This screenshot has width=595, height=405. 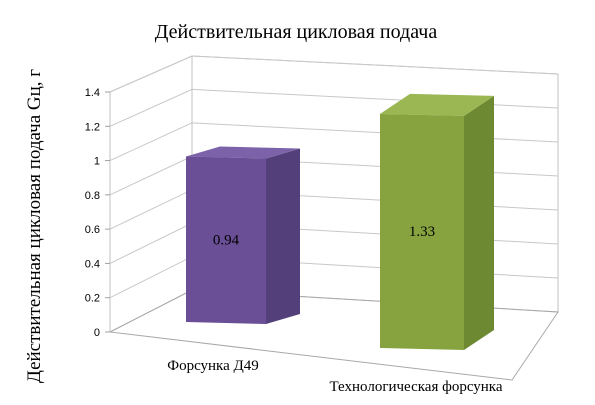 I want to click on y-tick-label: 1.2, so click(x=92, y=127).